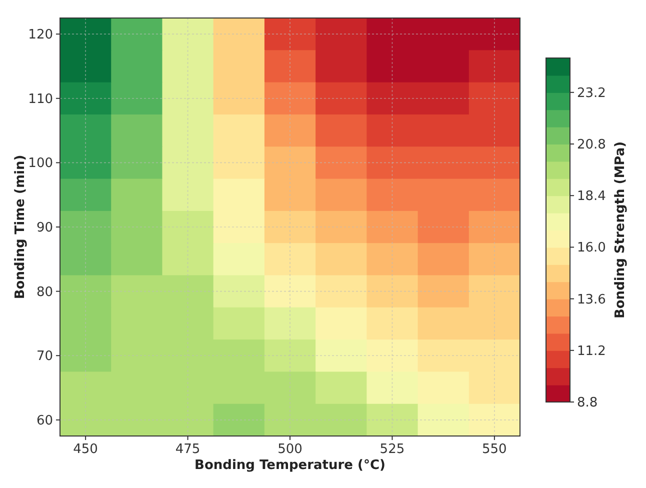  What do you see at coordinates (44, 420) in the screenshot?
I see `y-tick-label: 60` at bounding box center [44, 420].